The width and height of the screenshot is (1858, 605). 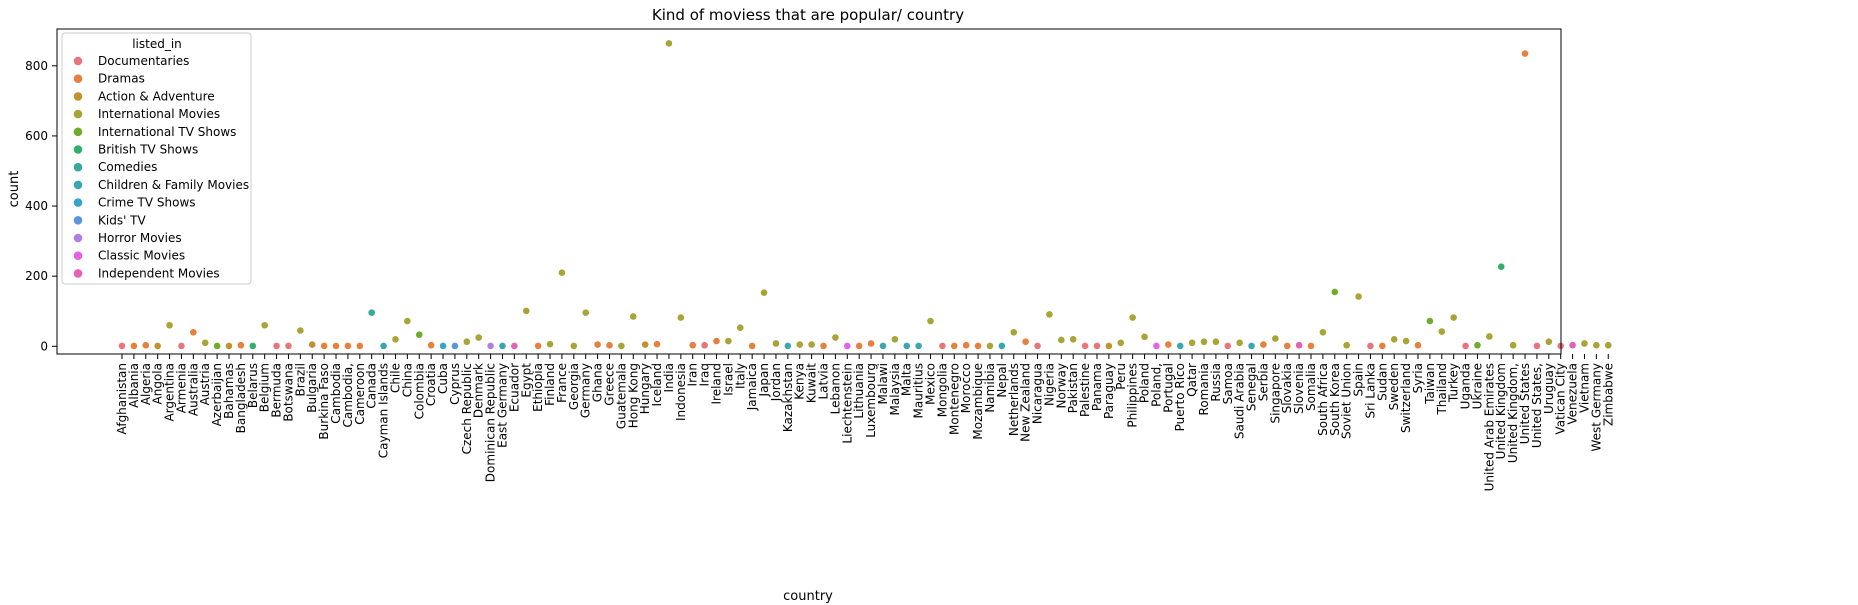 What do you see at coordinates (1573, 394) in the screenshot?
I see `x-tick-label: Venezuela` at bounding box center [1573, 394].